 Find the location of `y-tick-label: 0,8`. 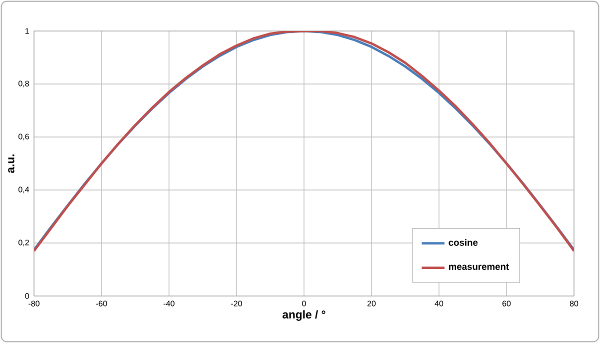

y-tick-label: 0,8 is located at coordinates (23, 84).